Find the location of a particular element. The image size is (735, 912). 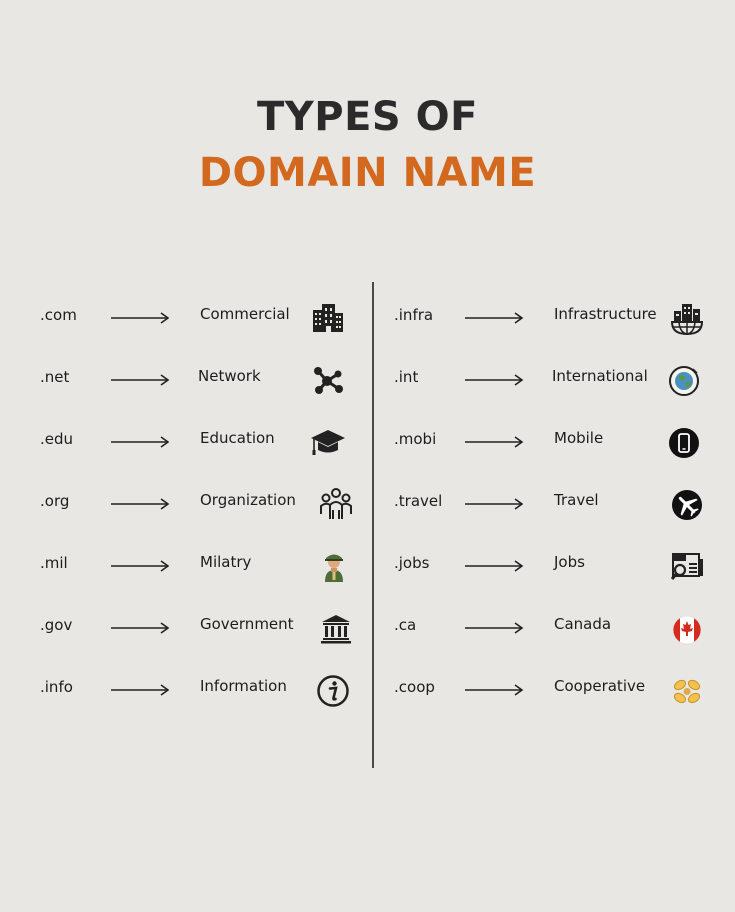

domain-label: Infrastructure is located at coordinates (605, 314).